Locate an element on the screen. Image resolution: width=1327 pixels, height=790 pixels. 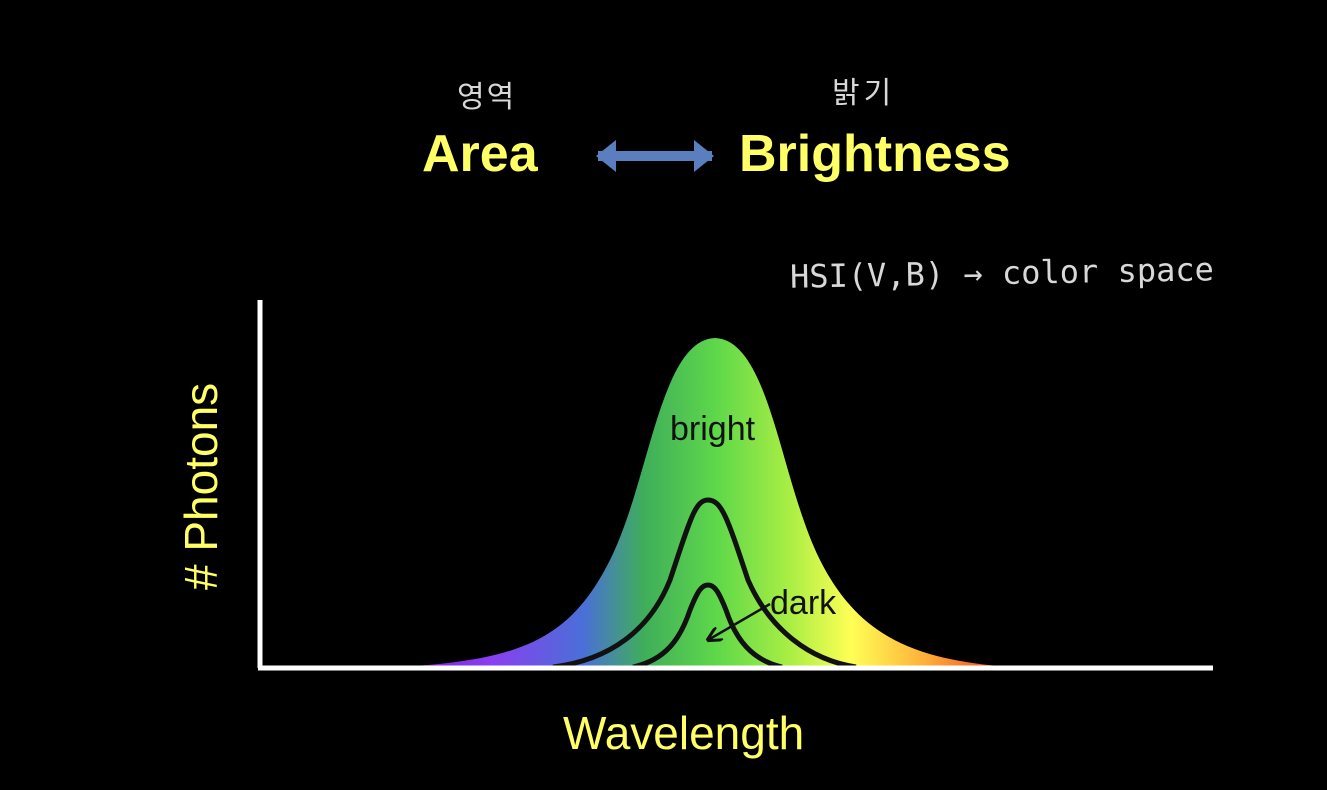
dark-pointer-arrow is located at coordinates (739, 621).